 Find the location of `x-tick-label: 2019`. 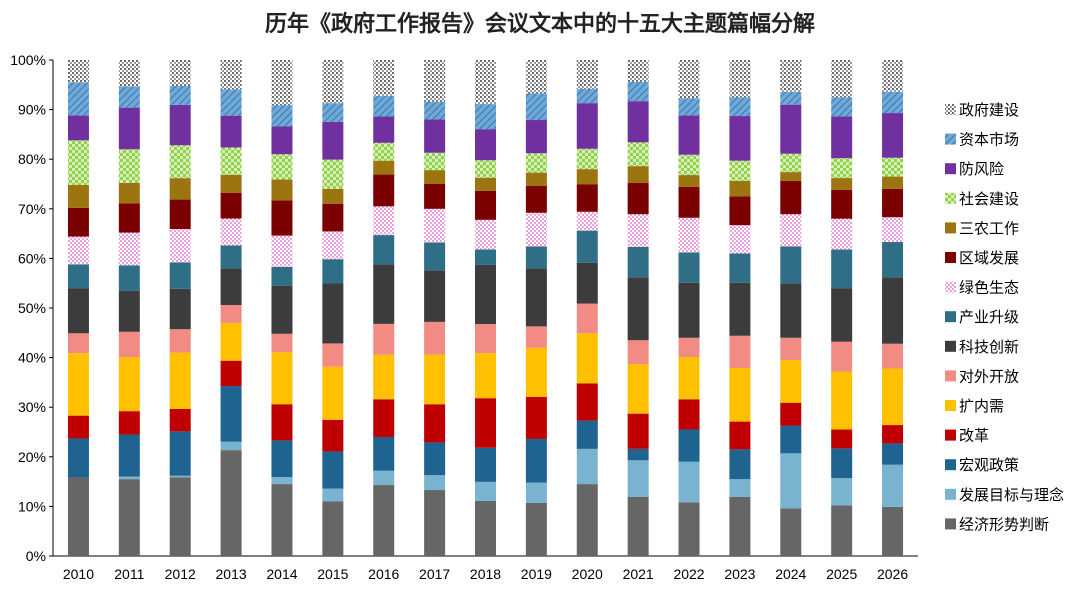

x-tick-label: 2019 is located at coordinates (536, 574).